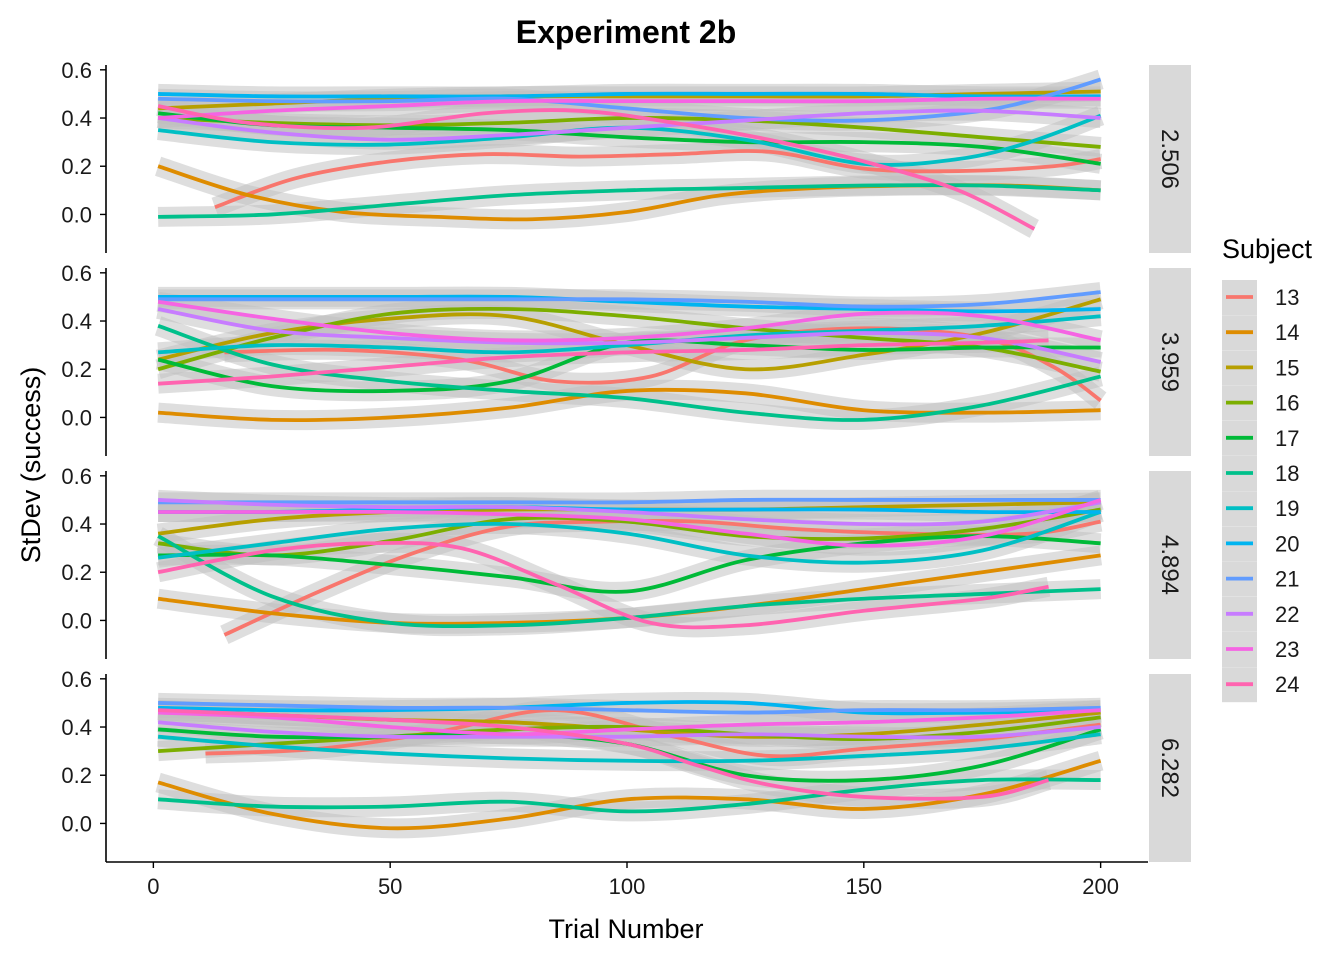 This screenshot has height=960, width=1344. I want to click on legend-label: 22, so click(1287, 614).